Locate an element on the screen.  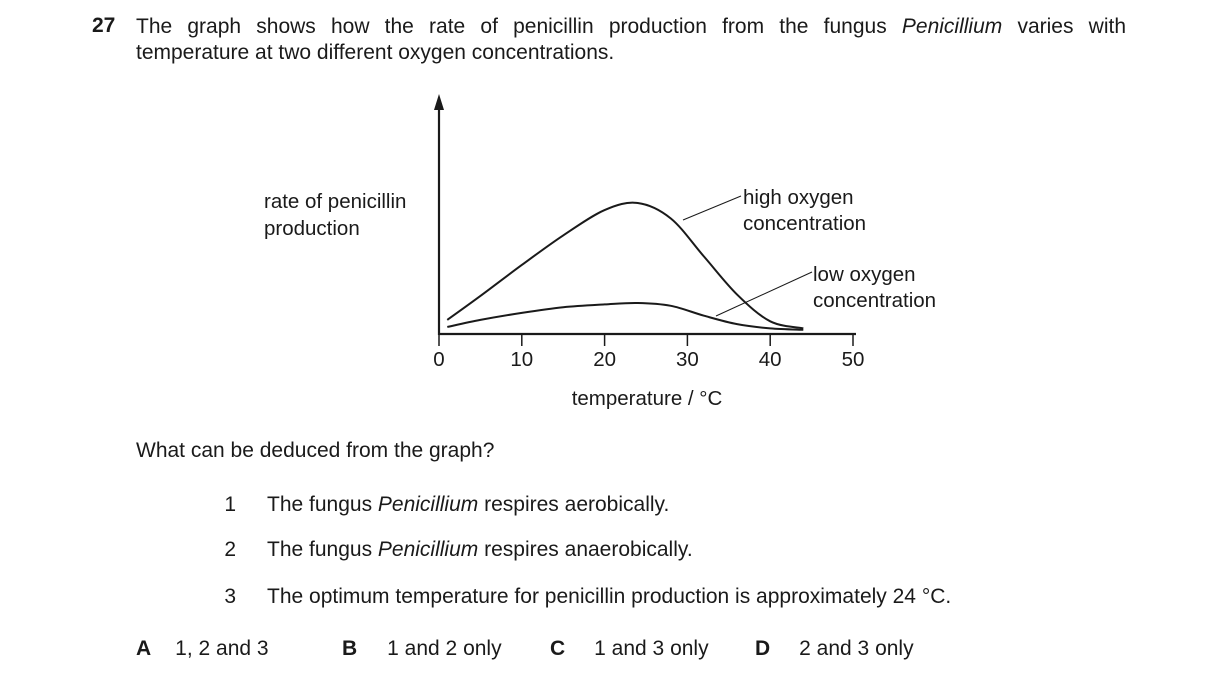
question-number: 27 is located at coordinates (104, 25).